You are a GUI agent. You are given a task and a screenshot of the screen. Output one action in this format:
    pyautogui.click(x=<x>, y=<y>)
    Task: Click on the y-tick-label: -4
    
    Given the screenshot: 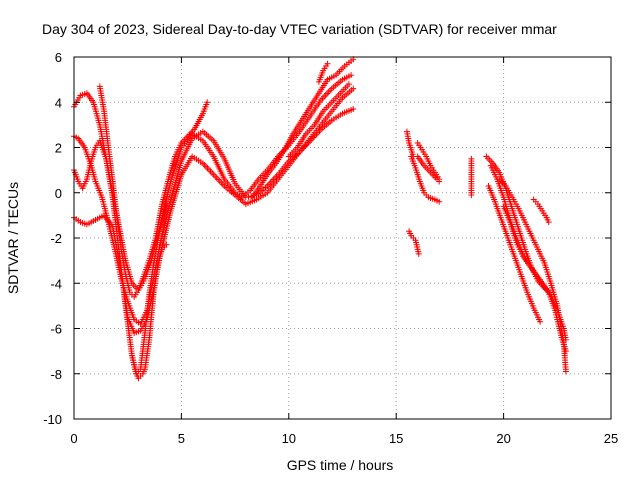 What is the action you would take?
    pyautogui.click(x=56, y=283)
    